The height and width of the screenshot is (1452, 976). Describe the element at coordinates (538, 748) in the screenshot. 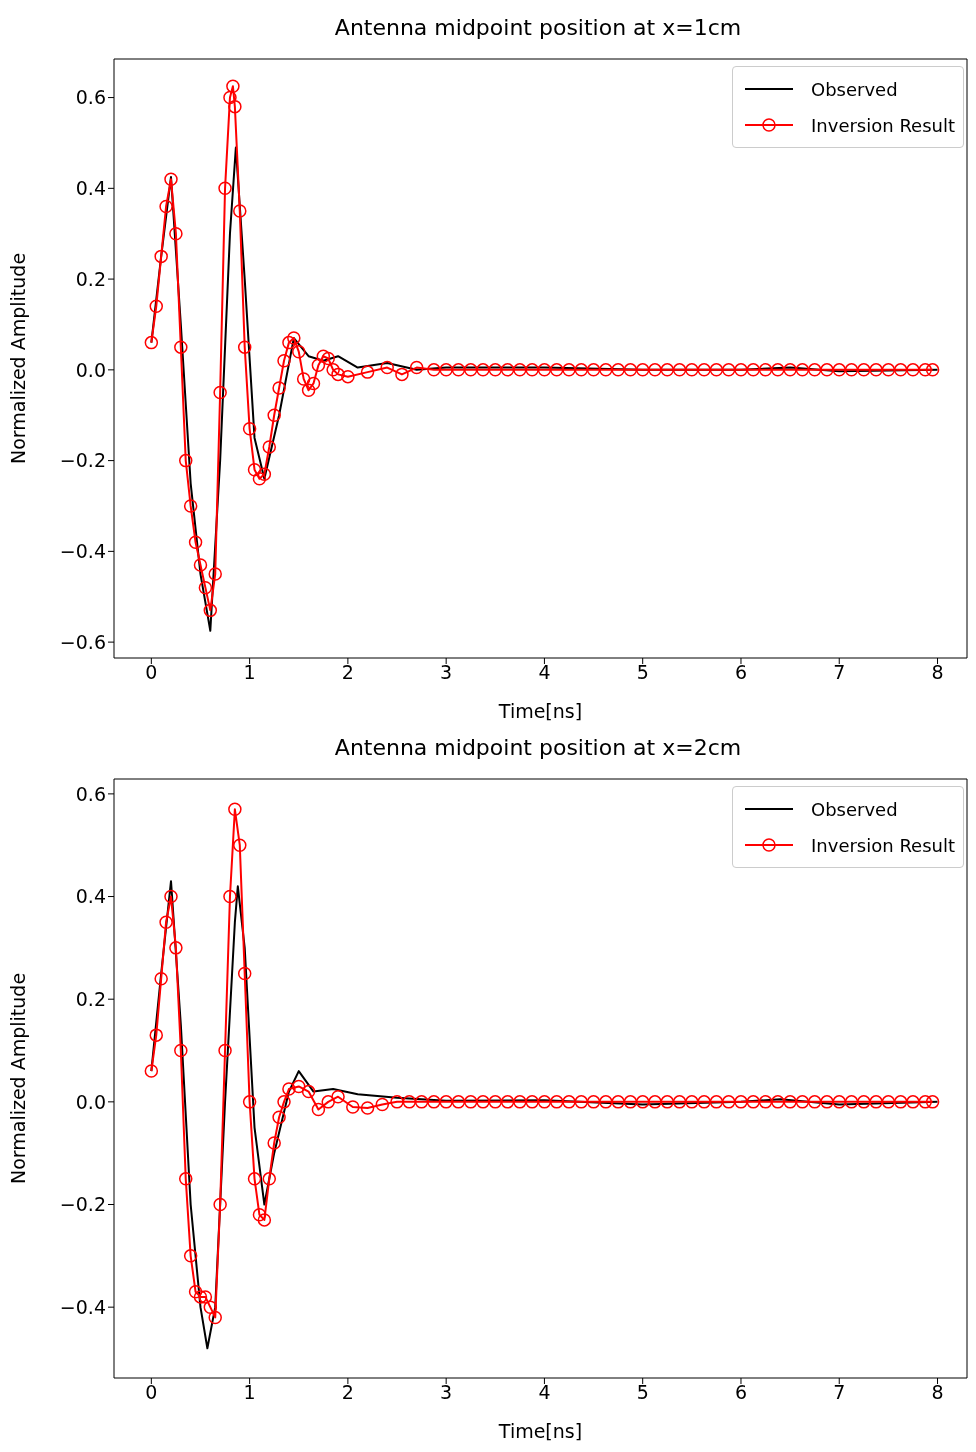

I see `chart-title: Antenna midpoint position at x=2cm` at that location.